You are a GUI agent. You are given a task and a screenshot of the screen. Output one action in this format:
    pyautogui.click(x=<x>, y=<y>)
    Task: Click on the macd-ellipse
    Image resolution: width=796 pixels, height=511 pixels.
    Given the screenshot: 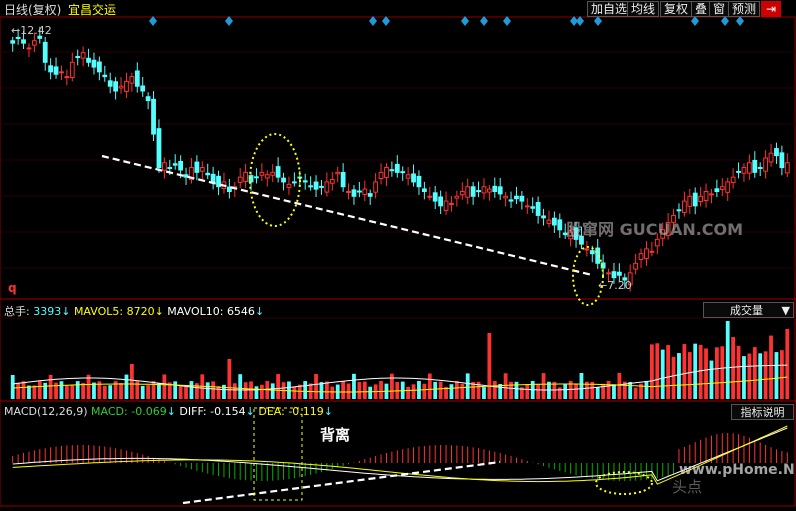 What is the action you would take?
    pyautogui.click(x=624, y=483)
    